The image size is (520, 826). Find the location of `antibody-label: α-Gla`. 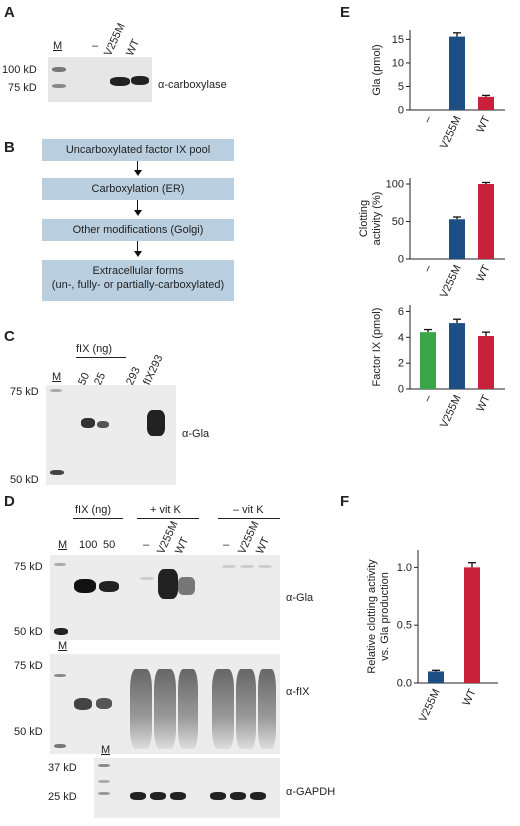

antibody-label: α-Gla is located at coordinates (196, 434).